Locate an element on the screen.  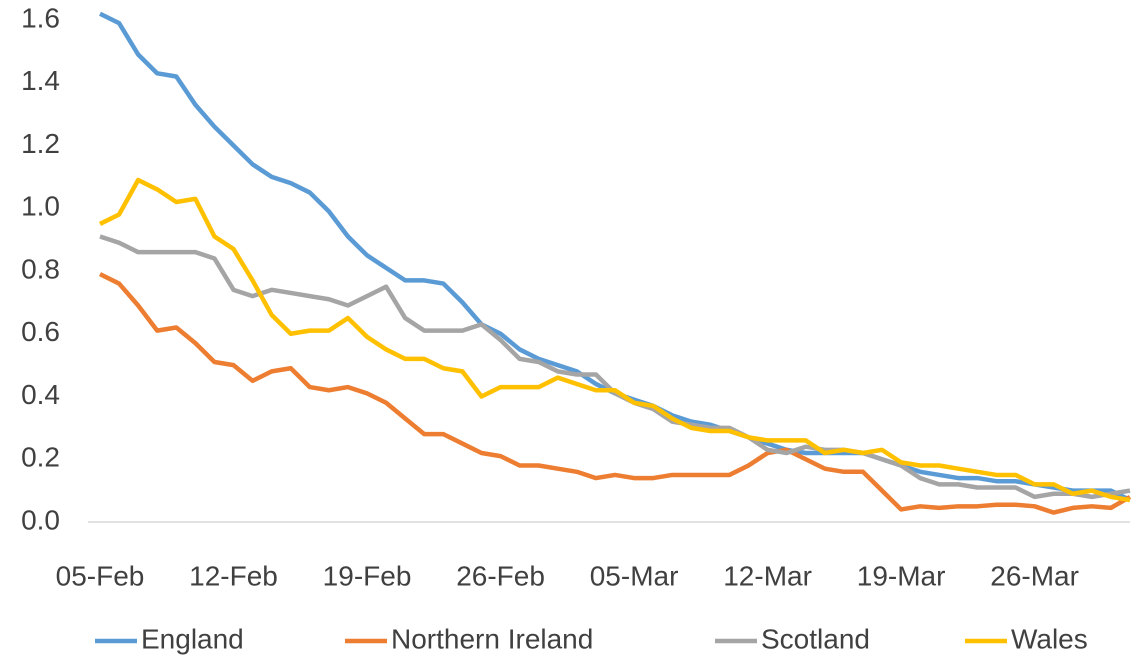
x-tick-label: 05-Feb is located at coordinates (100, 575).